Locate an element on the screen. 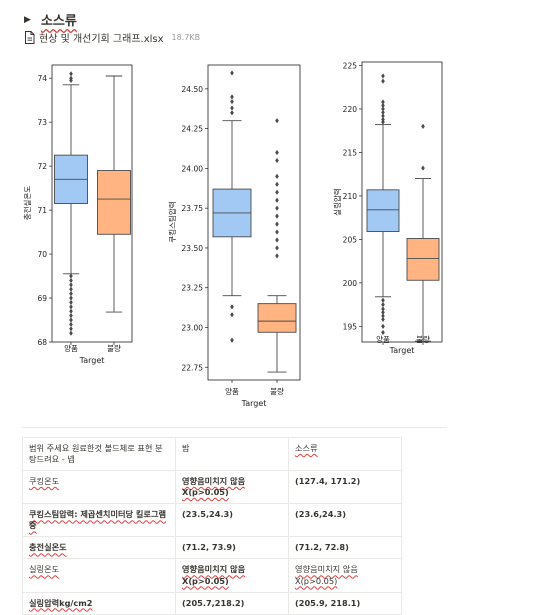  table-cell: 소스류 is located at coordinates (345, 454).